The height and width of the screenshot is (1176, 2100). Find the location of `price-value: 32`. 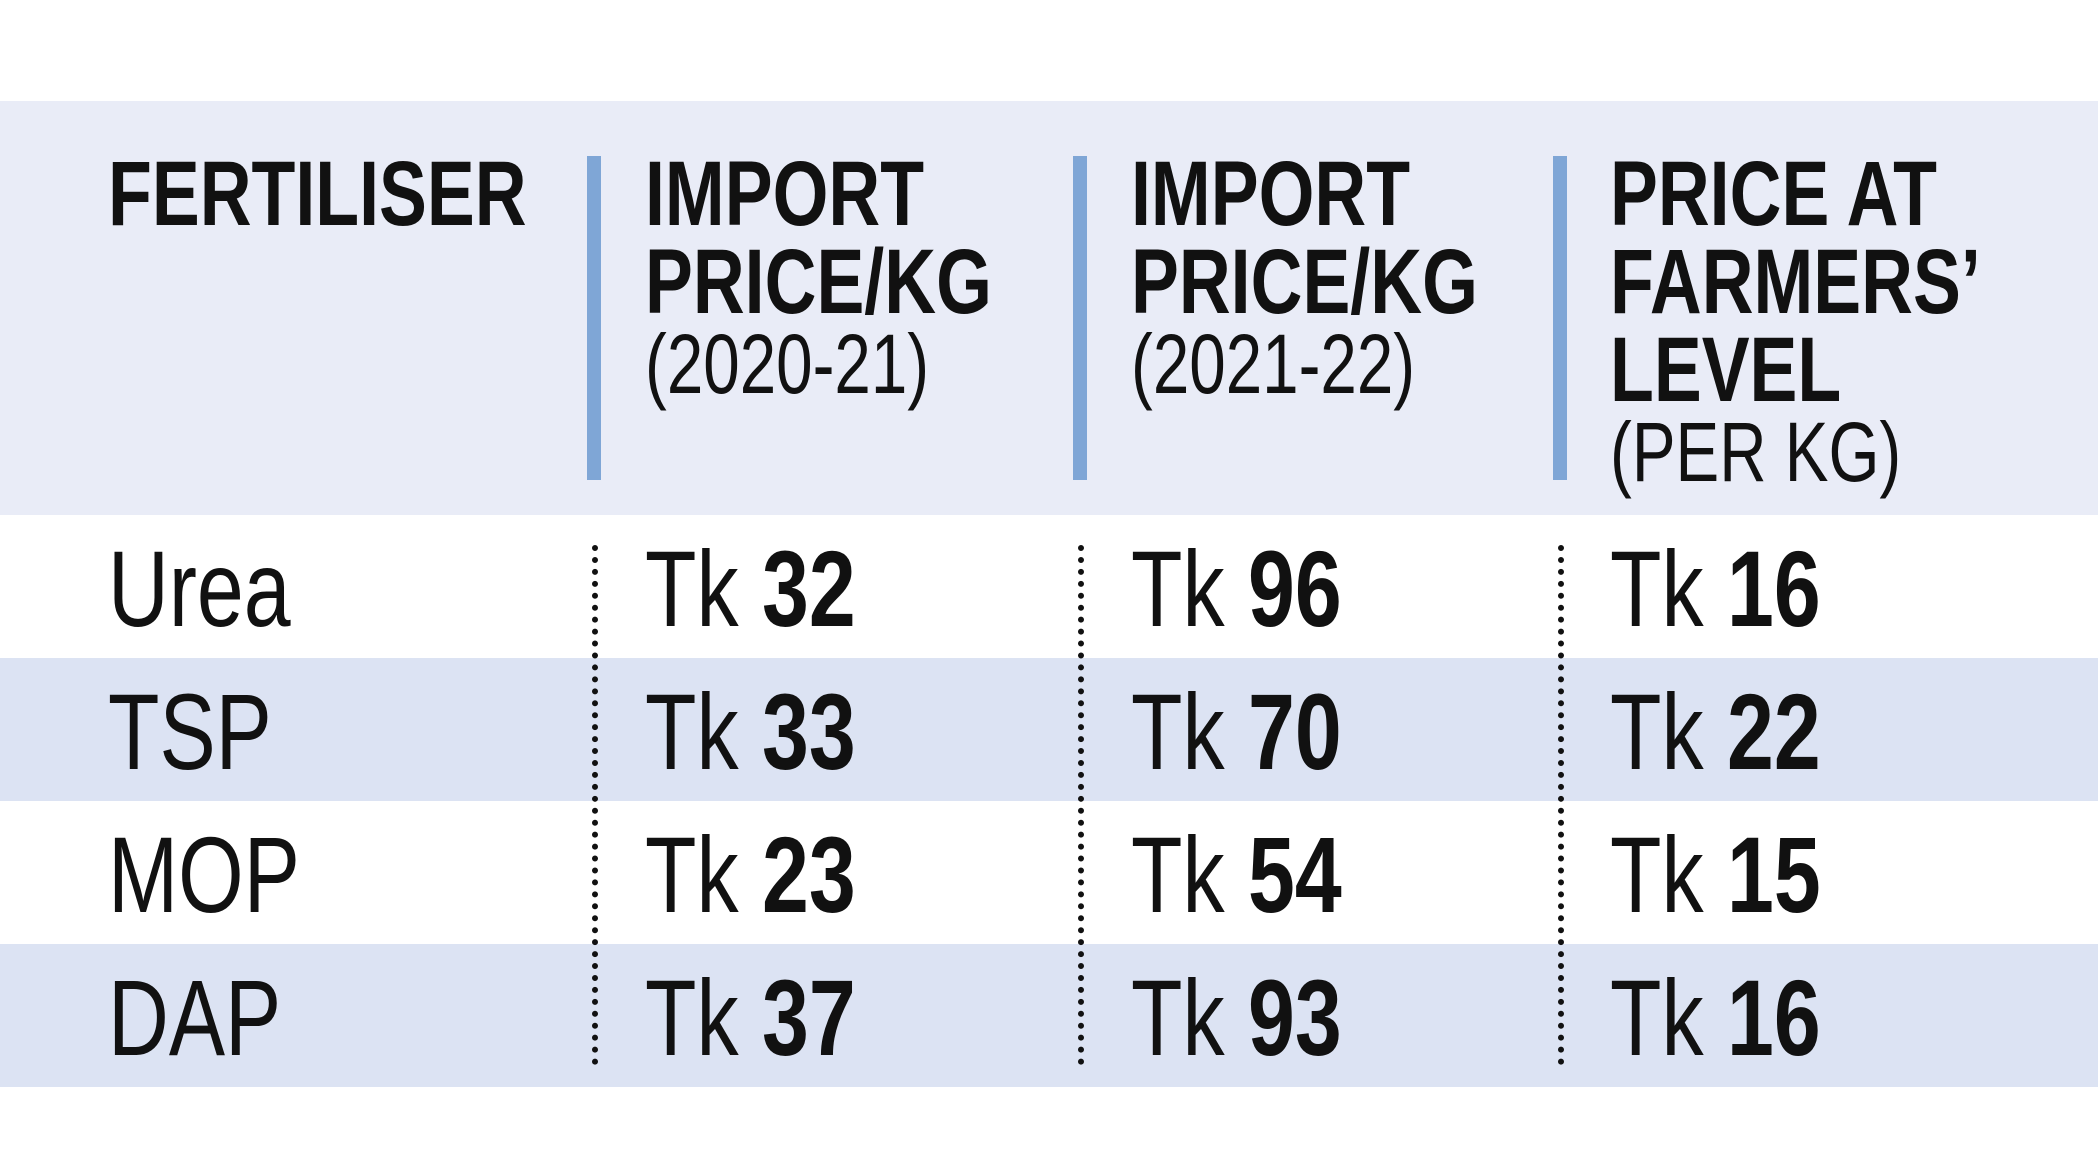

price-value: 32 is located at coordinates (809, 588).